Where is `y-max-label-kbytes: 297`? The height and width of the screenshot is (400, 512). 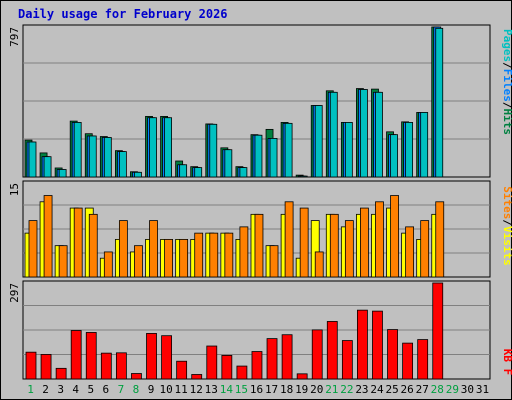
y-max-label-kbytes: 297 is located at coordinates (14, 293).